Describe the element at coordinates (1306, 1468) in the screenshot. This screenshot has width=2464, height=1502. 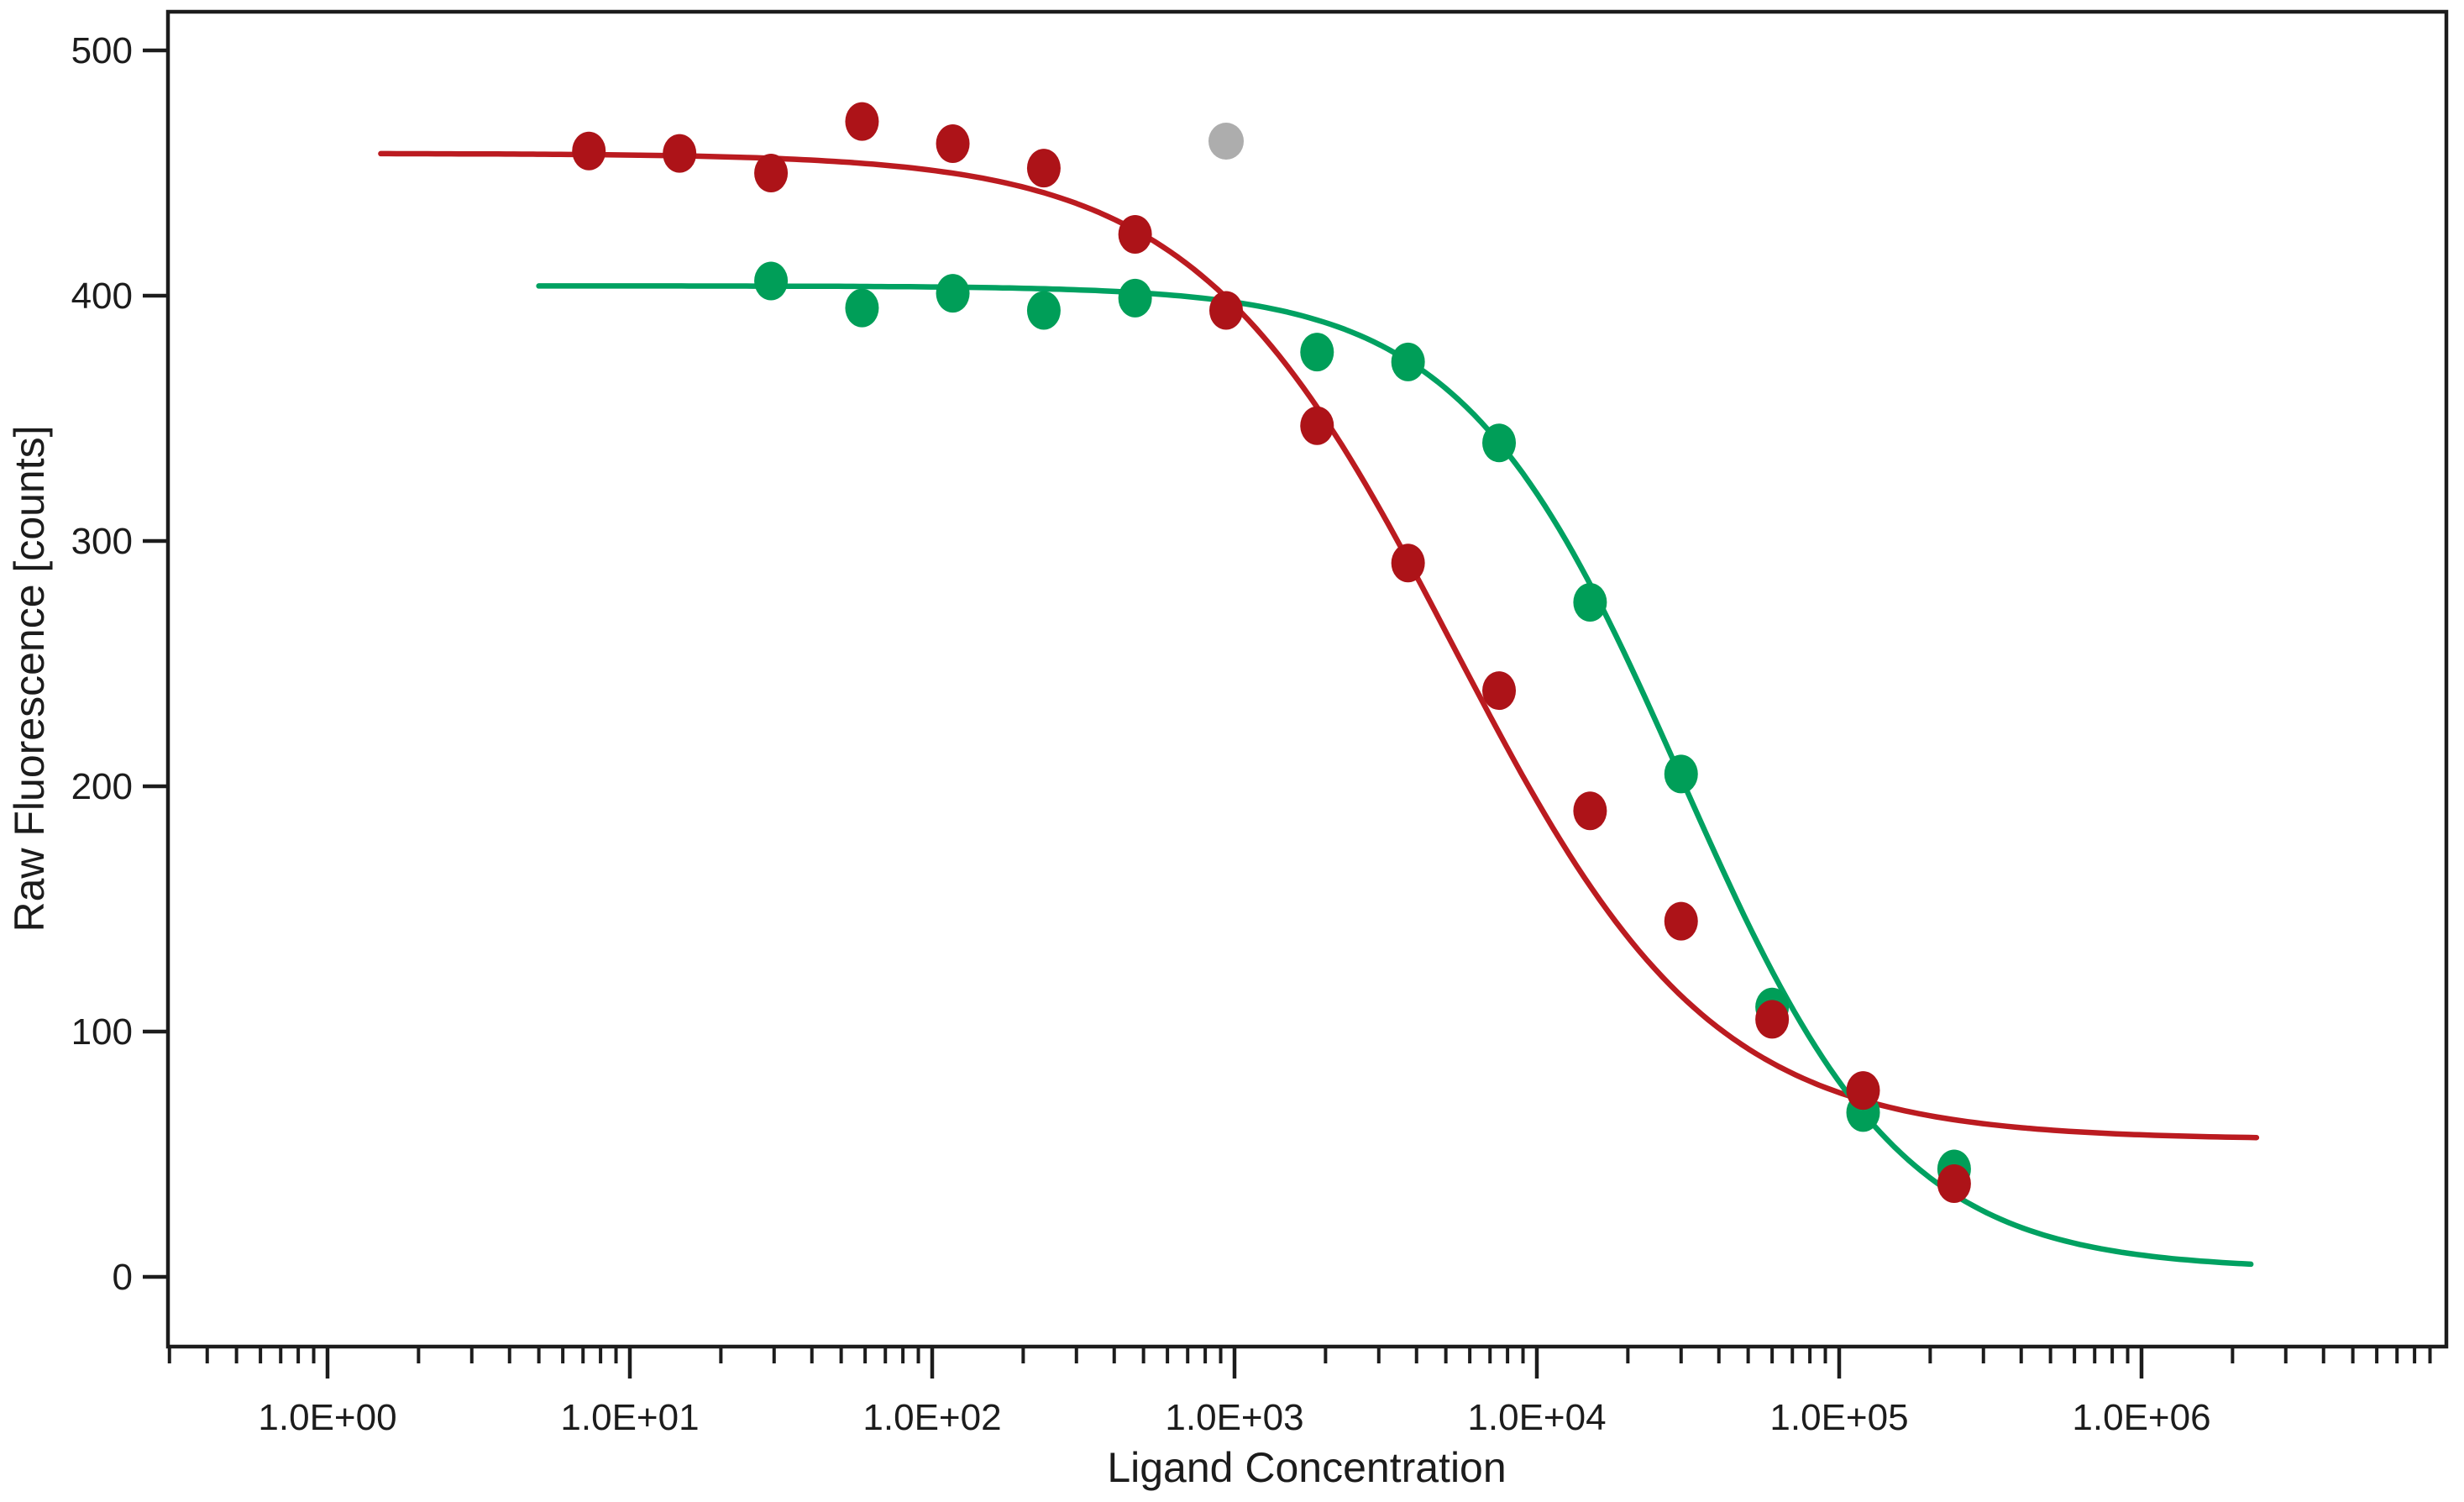
I see `x-axis-title: Ligand Concentration` at that location.